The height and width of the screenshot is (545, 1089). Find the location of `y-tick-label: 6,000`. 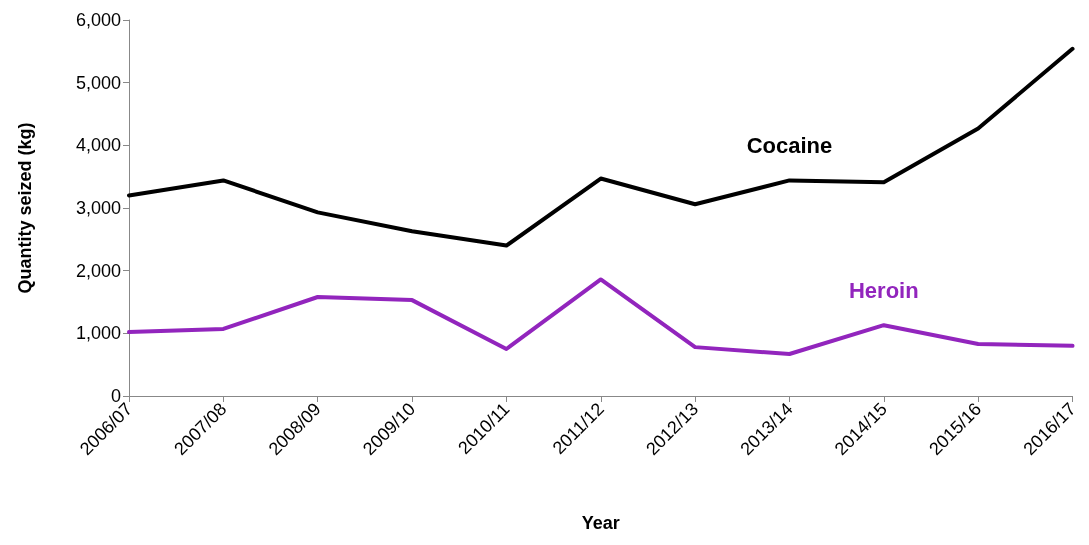

y-tick-label: 6,000 is located at coordinates (98, 20).